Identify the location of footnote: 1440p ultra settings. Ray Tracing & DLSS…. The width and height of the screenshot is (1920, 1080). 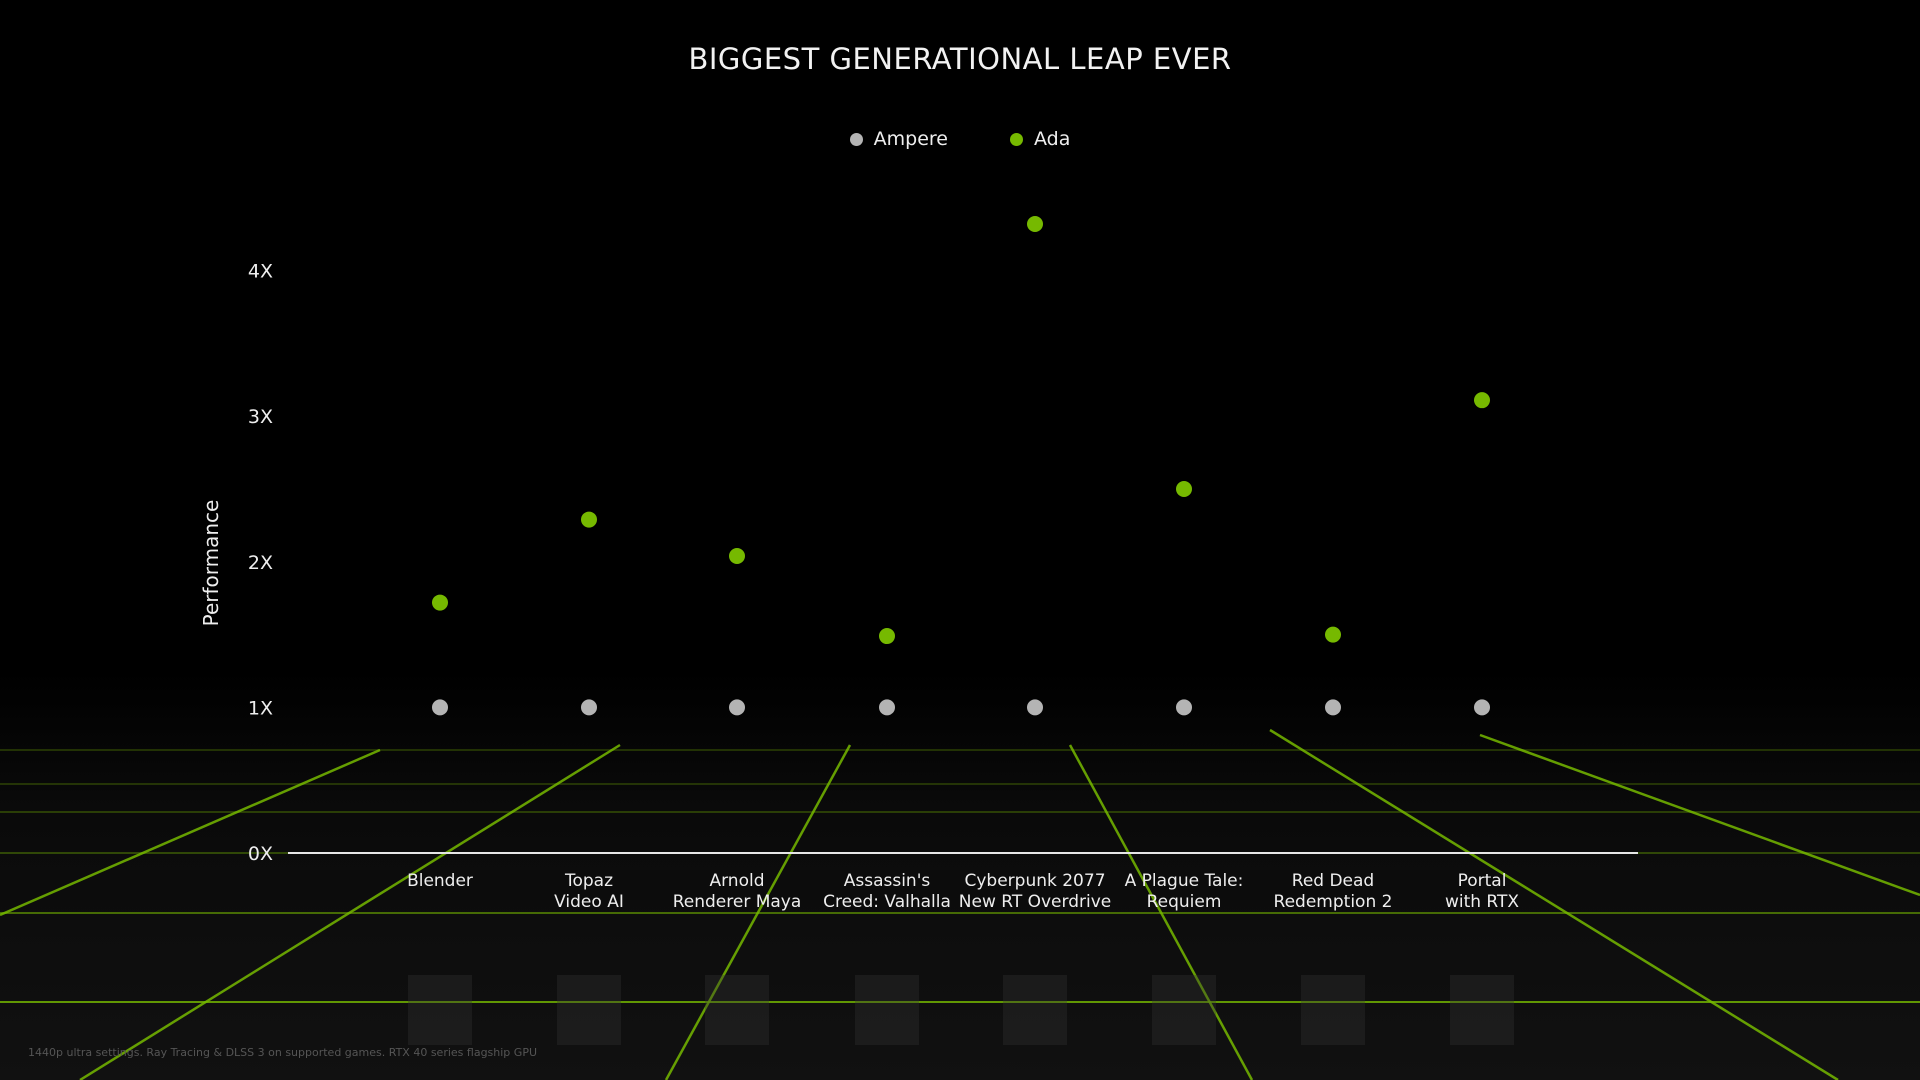
(282, 1052).